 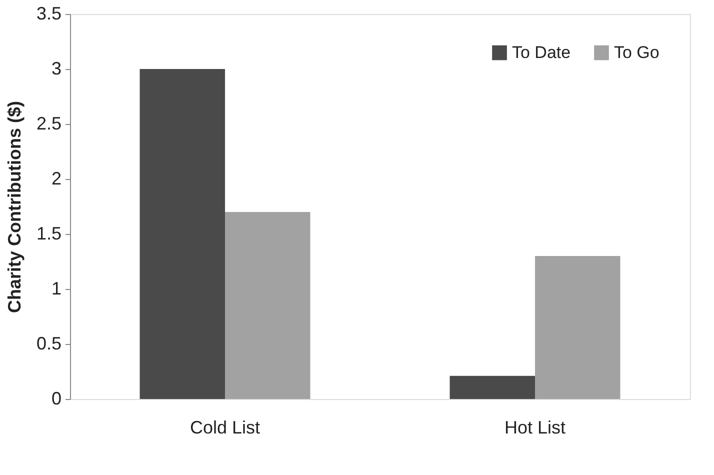 I want to click on y-tick-label: 3, so click(x=56, y=68).